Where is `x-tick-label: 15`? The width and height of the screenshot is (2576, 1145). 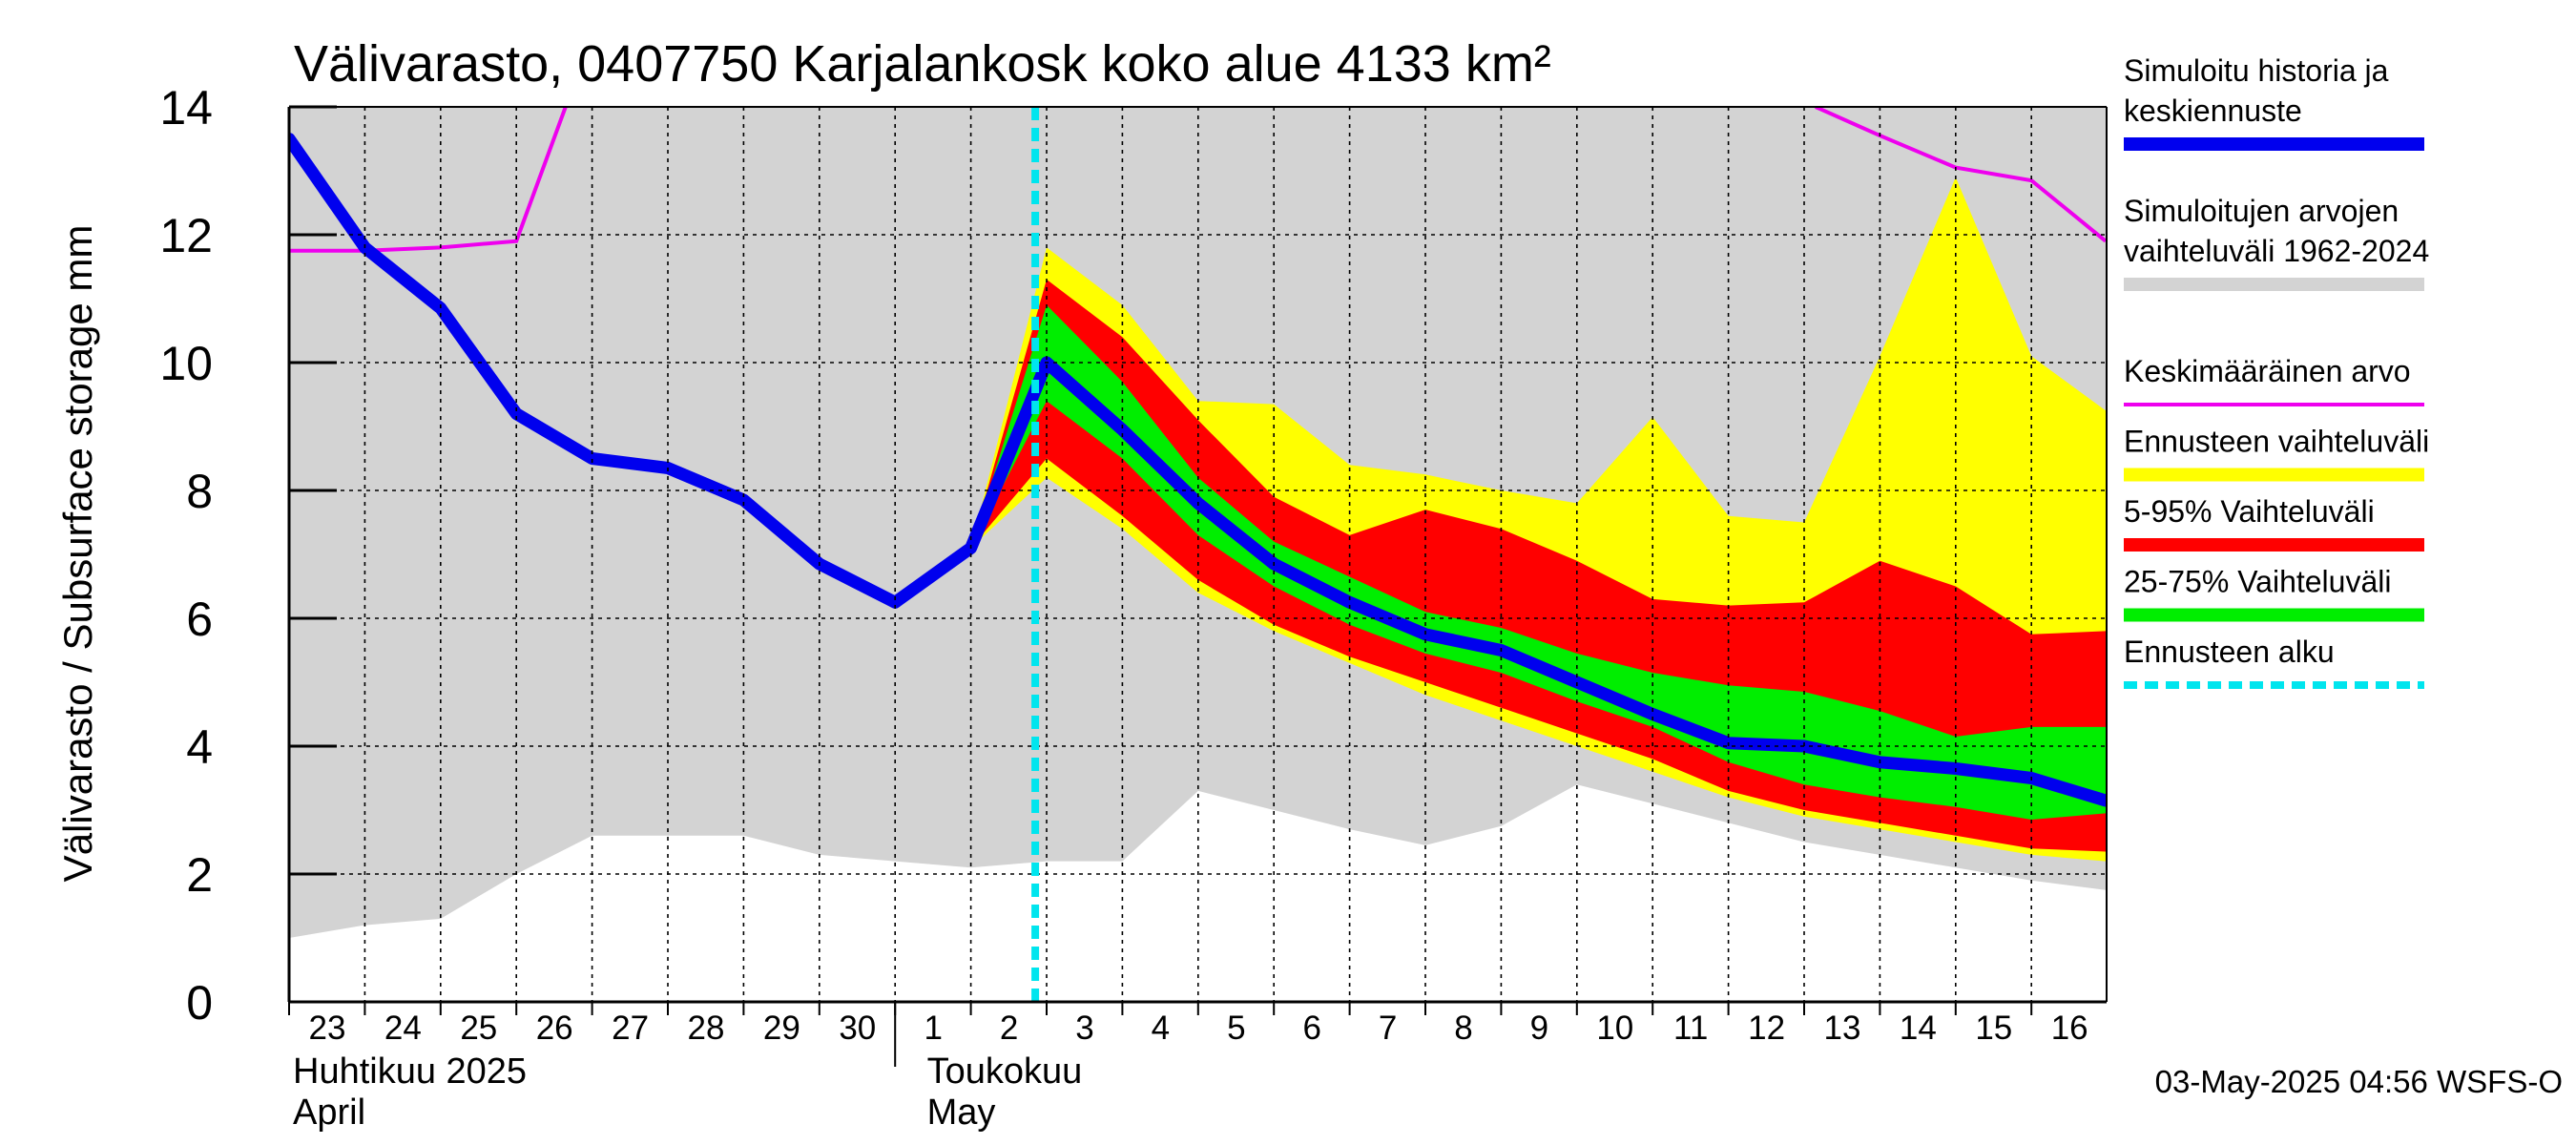 x-tick-label: 15 is located at coordinates (1993, 1029).